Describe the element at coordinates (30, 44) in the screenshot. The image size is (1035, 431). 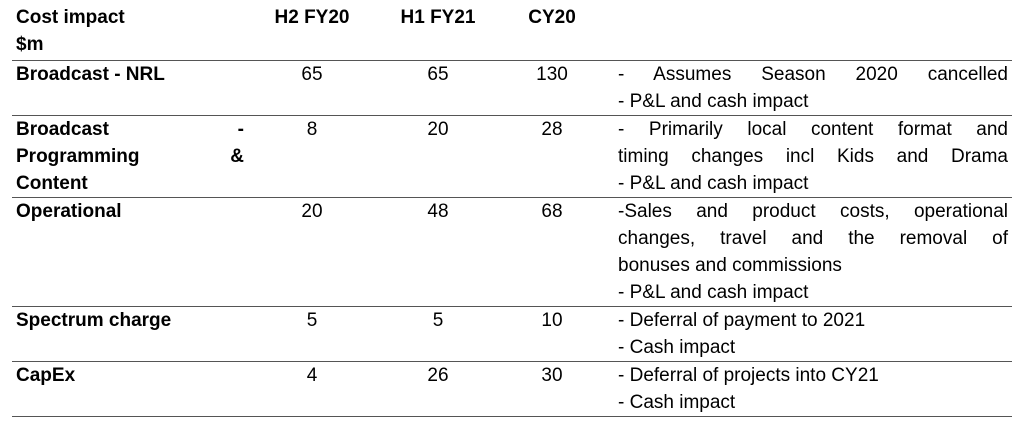
I see `header-cost-impact-unit: $m` at that location.